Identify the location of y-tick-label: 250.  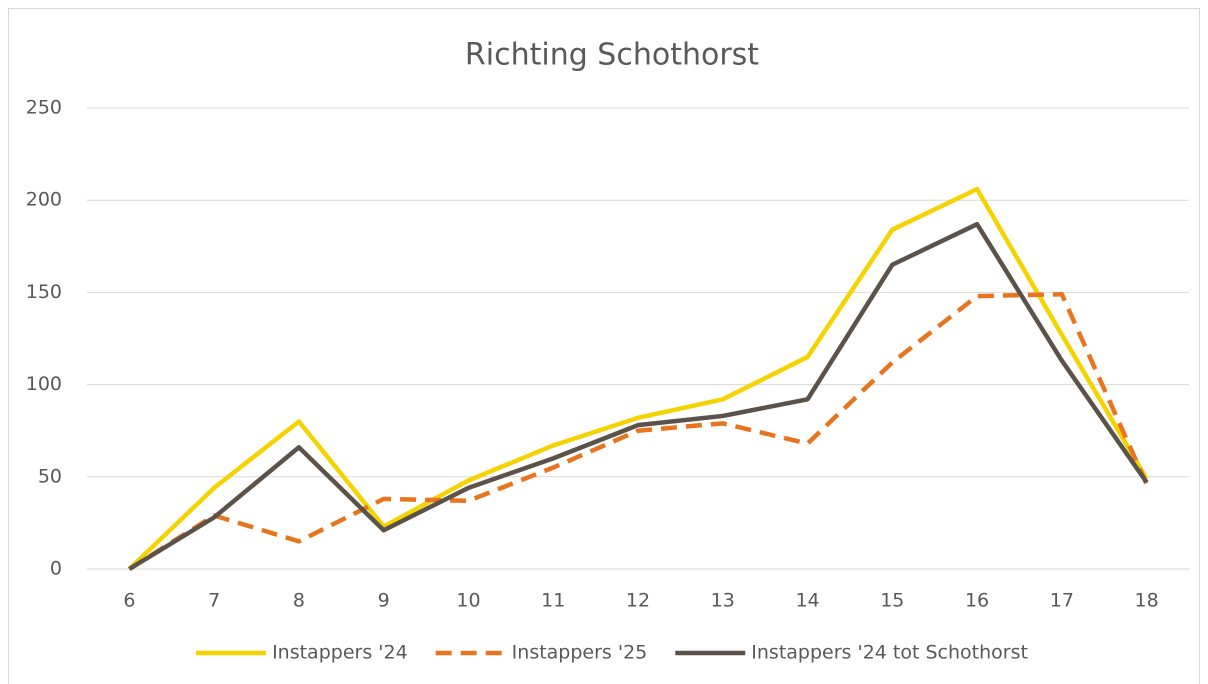
(44, 108).